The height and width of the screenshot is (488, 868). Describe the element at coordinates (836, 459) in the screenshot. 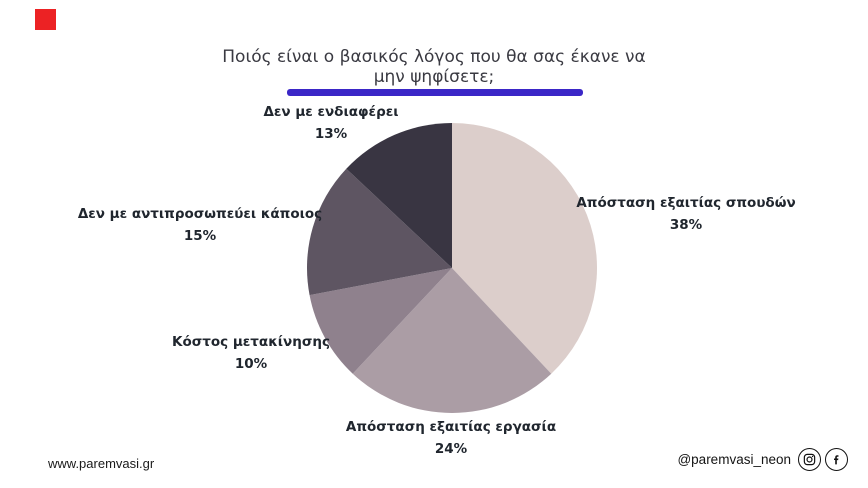

I see `facebook-icon` at that location.